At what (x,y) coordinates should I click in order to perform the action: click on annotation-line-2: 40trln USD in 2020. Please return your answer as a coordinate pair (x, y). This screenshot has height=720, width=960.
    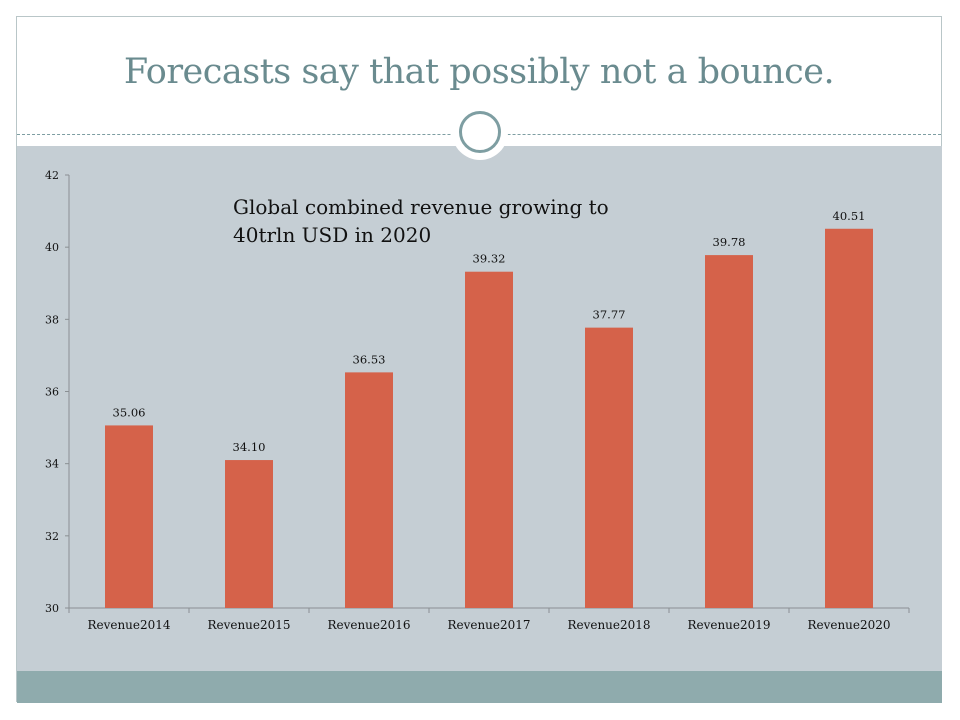
    Looking at the image, I should click on (332, 235).